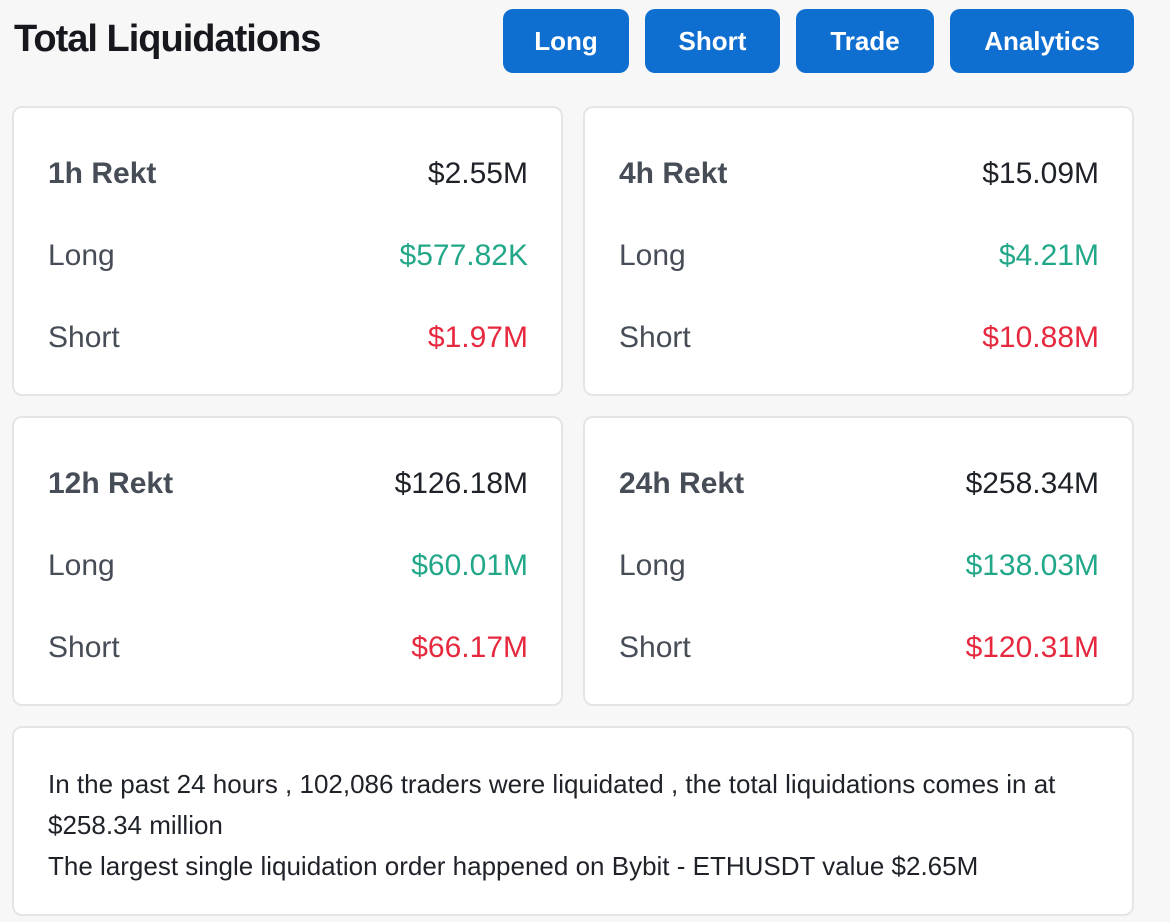 The image size is (1170, 922). I want to click on total-row: 24h Rekt $258.34M, so click(859, 484).